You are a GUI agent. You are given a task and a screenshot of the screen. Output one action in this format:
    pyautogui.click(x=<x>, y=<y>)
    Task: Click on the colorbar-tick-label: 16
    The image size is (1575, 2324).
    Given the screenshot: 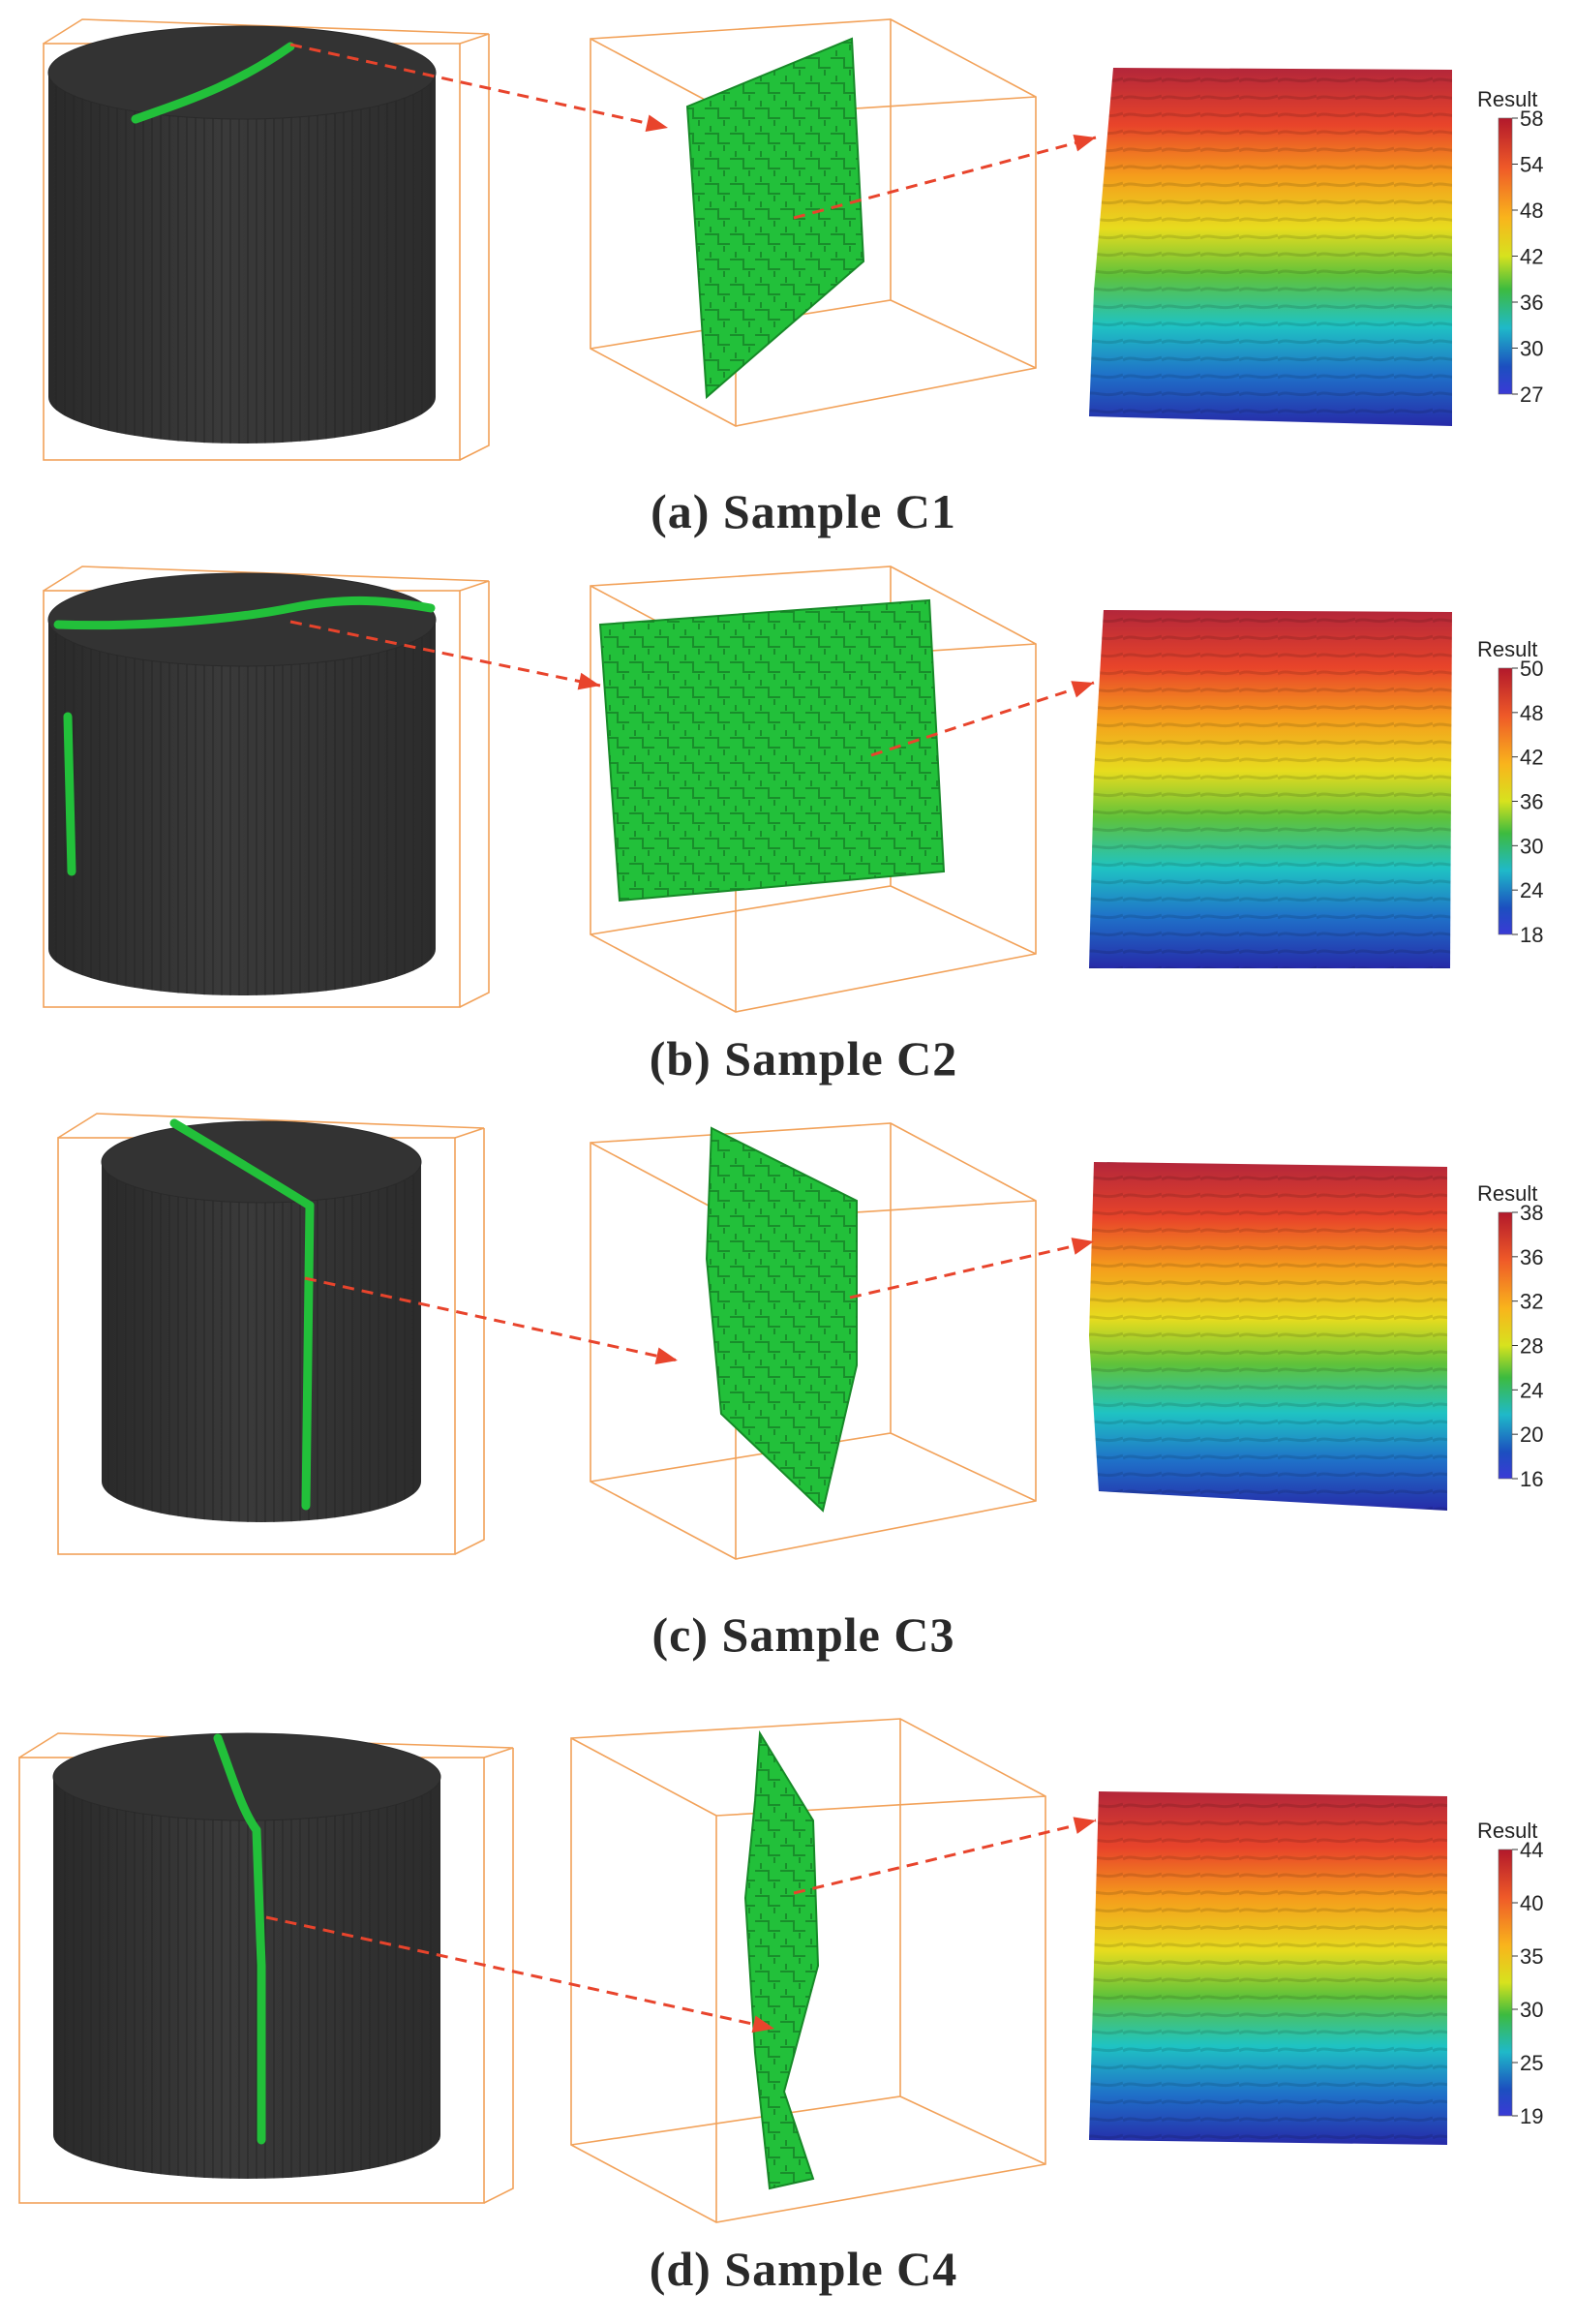 What is the action you would take?
    pyautogui.click(x=1531, y=1479)
    